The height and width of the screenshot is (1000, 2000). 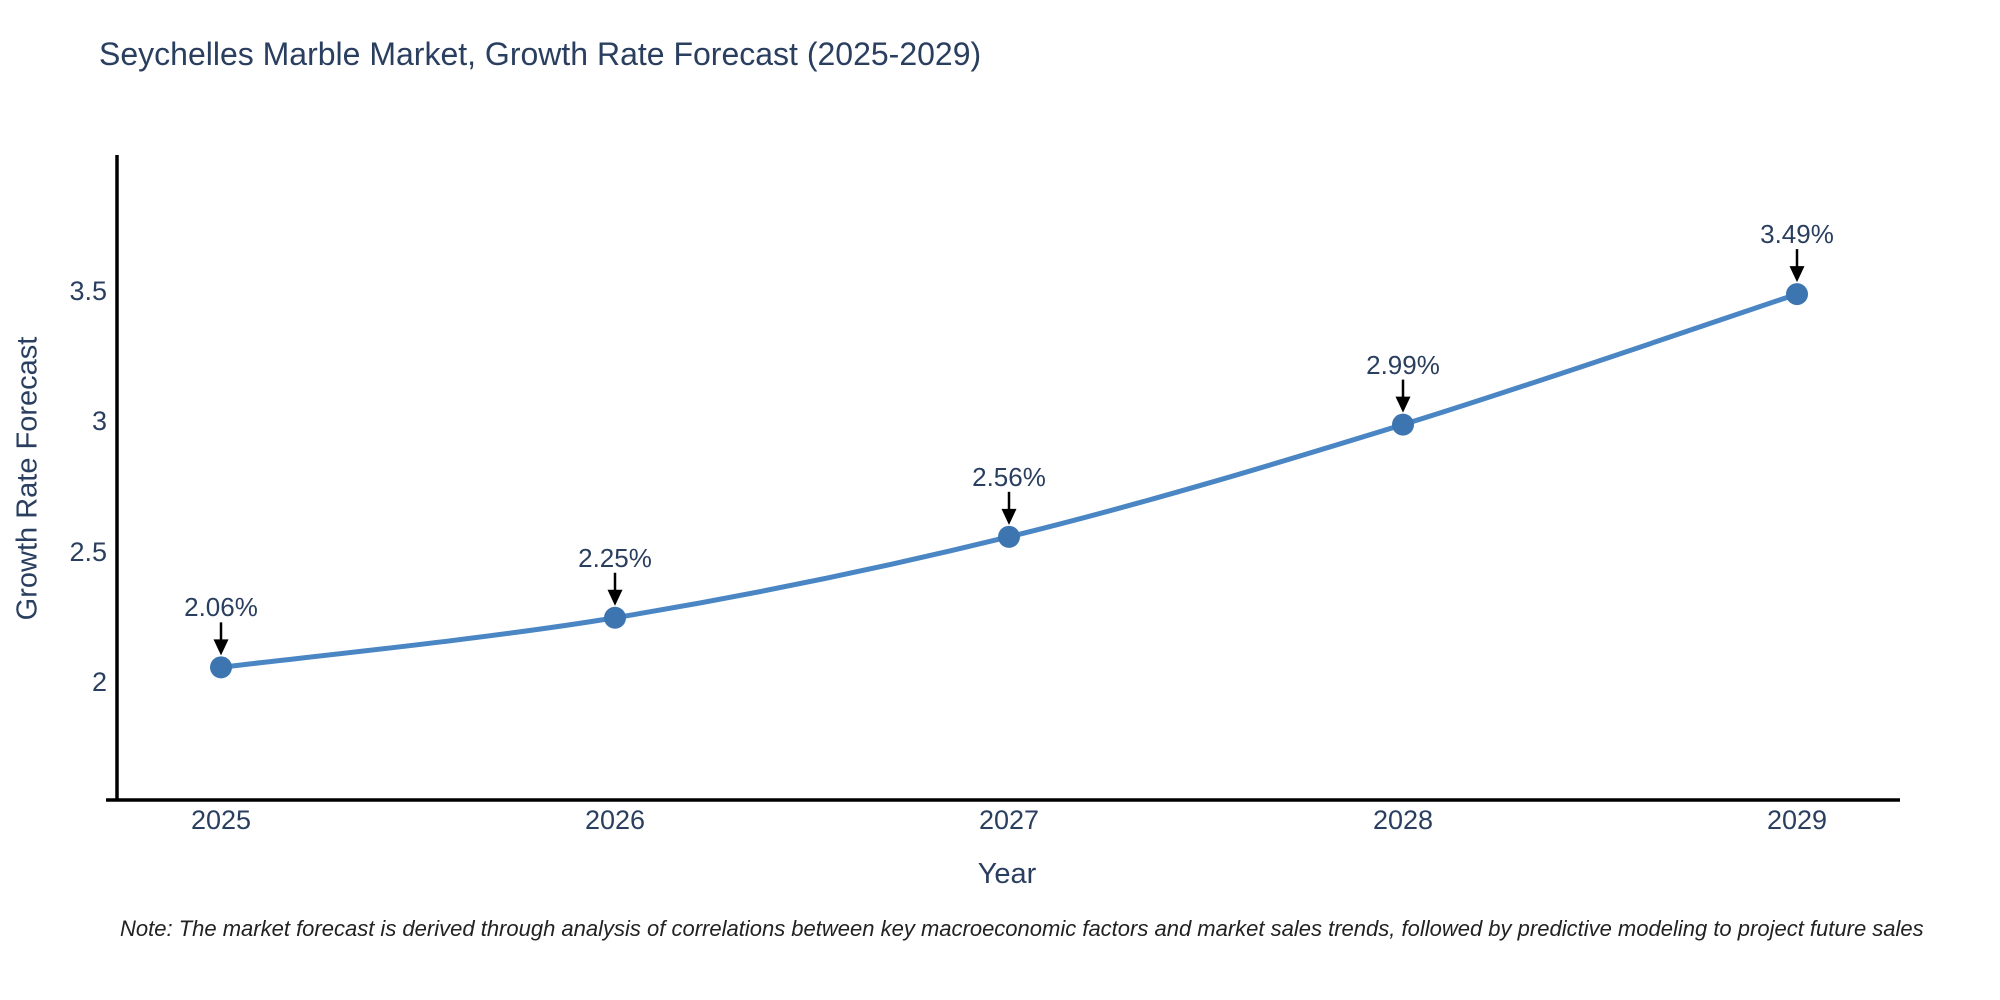 What do you see at coordinates (1009, 476) in the screenshot?
I see `point-value-label-2027: 2.56%` at bounding box center [1009, 476].